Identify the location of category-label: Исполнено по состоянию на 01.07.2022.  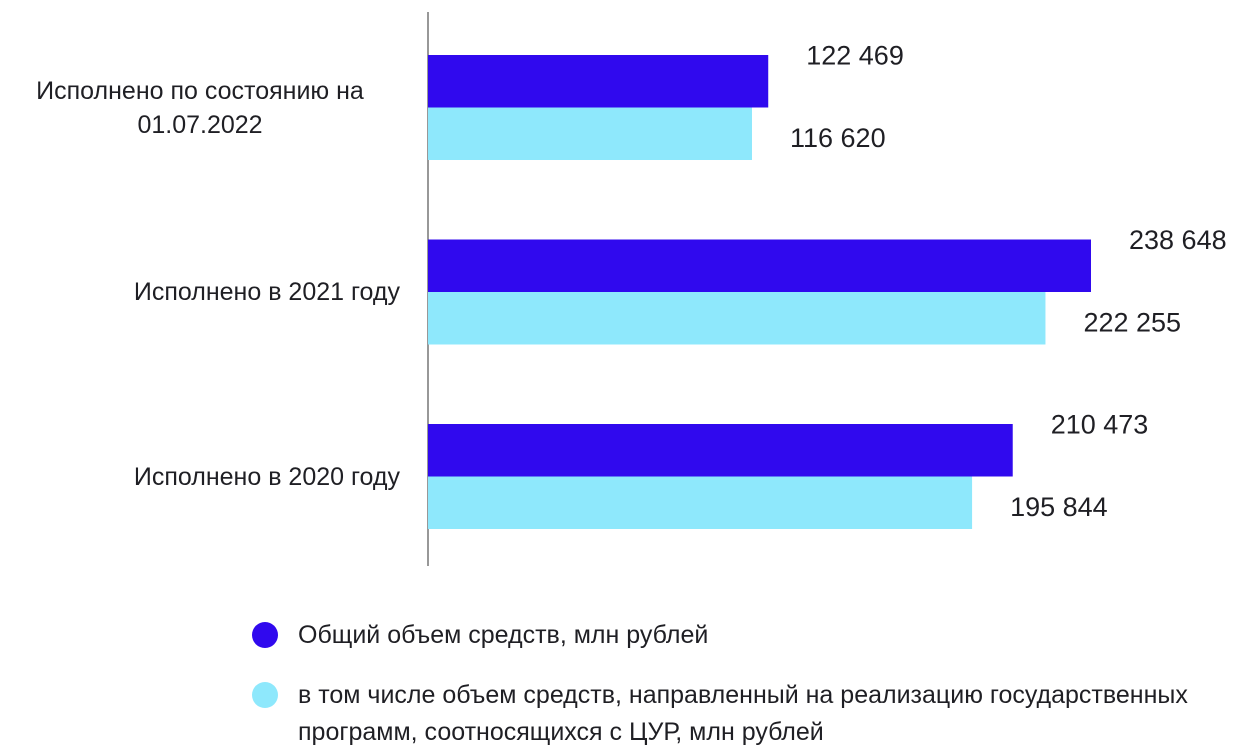
(200, 107).